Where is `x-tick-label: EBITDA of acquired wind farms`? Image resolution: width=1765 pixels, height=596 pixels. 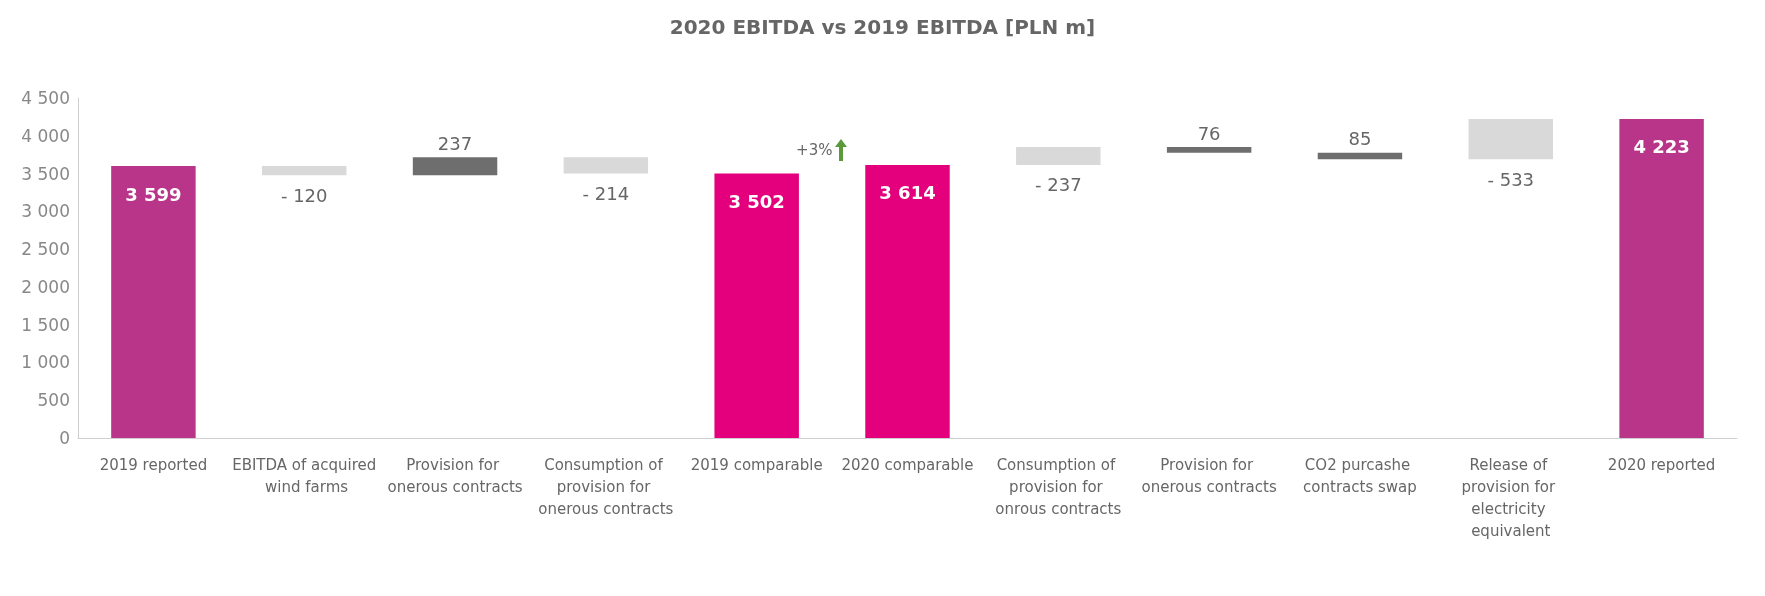
x-tick-label: EBITDA of acquired wind farms is located at coordinates (304, 476).